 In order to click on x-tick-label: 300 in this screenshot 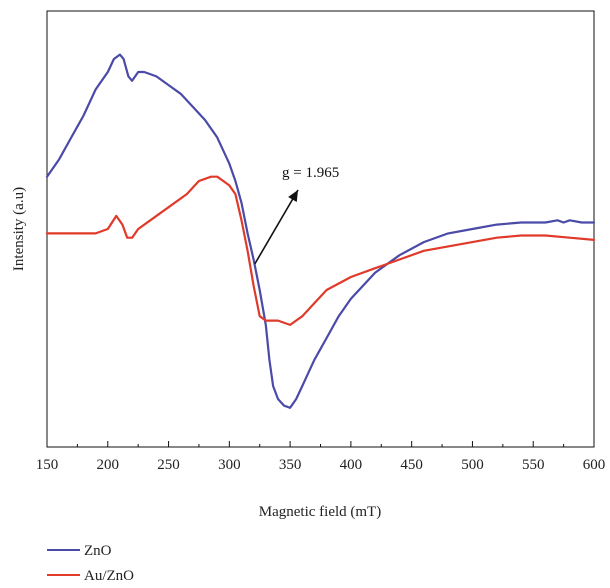, I will do `click(229, 465)`.